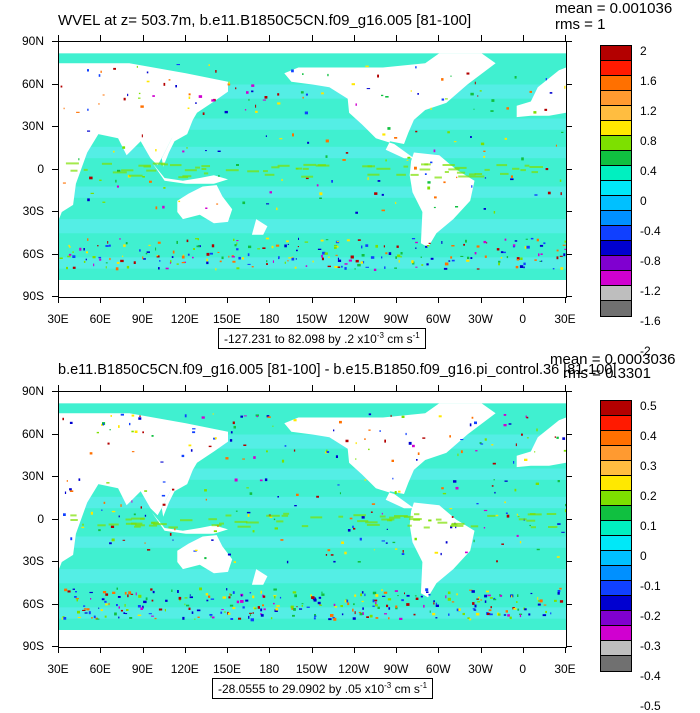 The image size is (700, 713). Describe the element at coordinates (580, 24) in the screenshot. I see `stat-rms: rms = 1` at that location.